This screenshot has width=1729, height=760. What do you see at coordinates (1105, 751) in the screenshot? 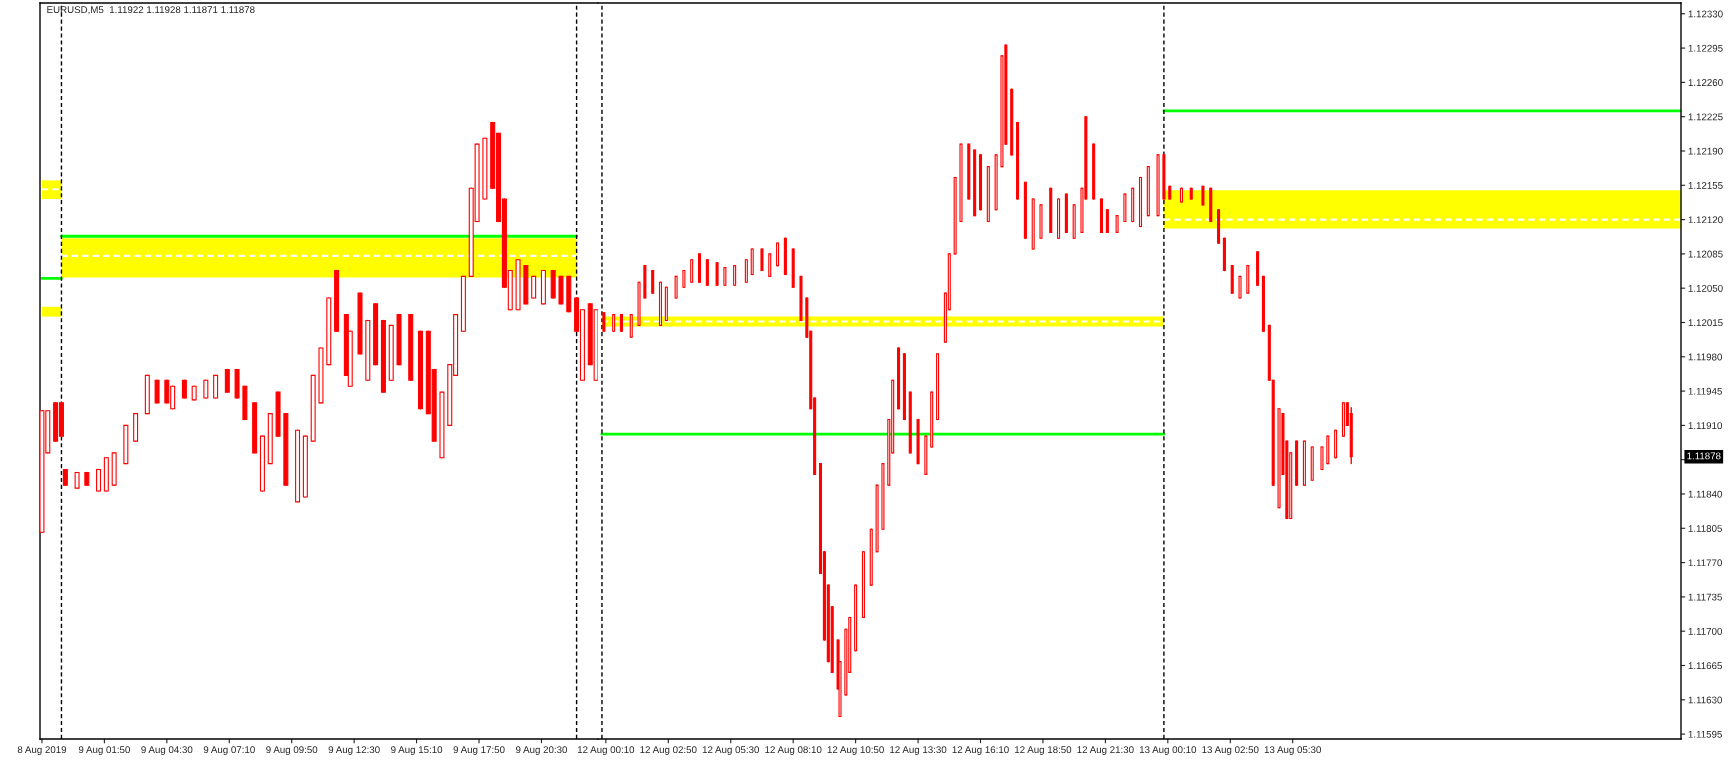
I see `x-tick-label: 12 Aug 21:30` at bounding box center [1105, 751].